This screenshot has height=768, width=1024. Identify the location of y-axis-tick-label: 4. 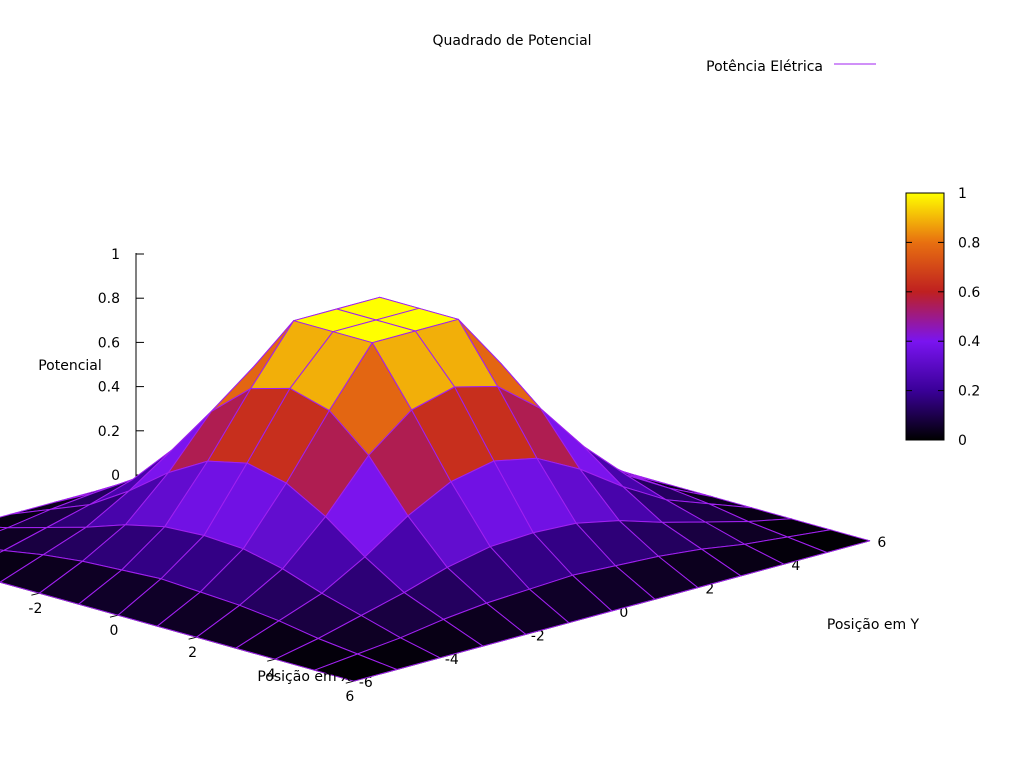
(795, 566).